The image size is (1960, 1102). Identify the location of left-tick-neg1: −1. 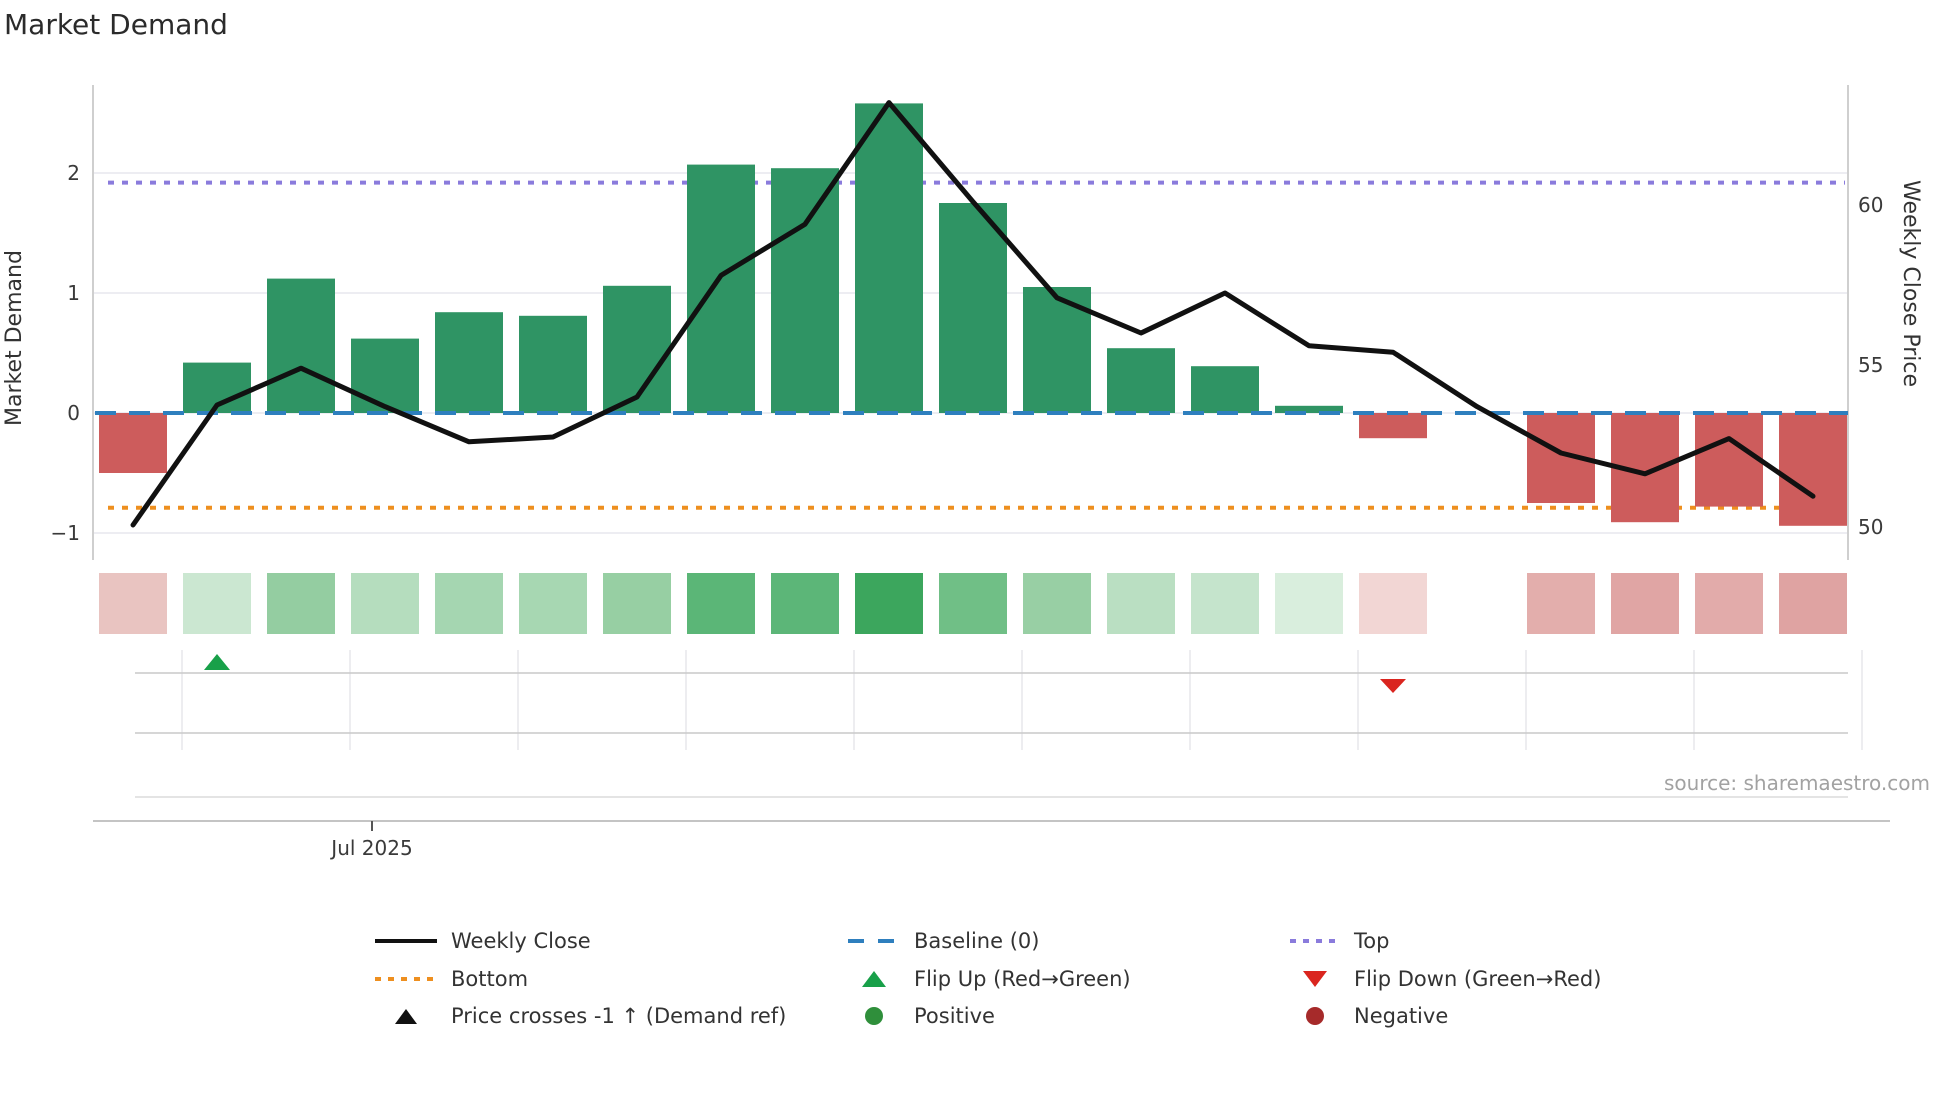
(65, 533).